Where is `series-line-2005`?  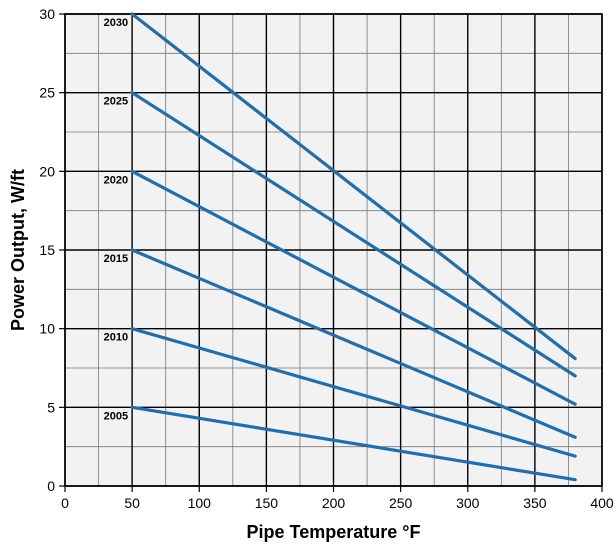
series-line-2005 is located at coordinates (353, 443).